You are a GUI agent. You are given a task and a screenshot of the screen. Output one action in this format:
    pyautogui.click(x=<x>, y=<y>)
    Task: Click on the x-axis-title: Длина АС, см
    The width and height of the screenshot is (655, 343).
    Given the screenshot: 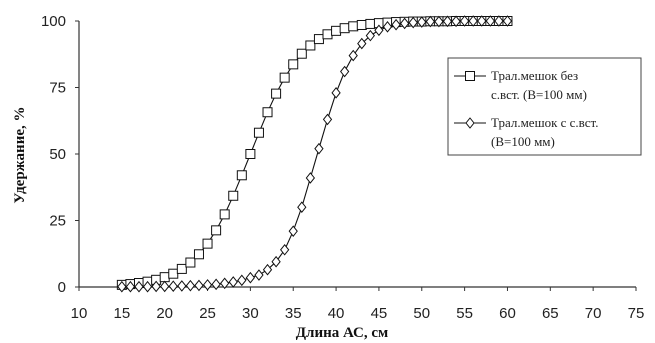 What is the action you would take?
    pyautogui.click(x=342, y=333)
    